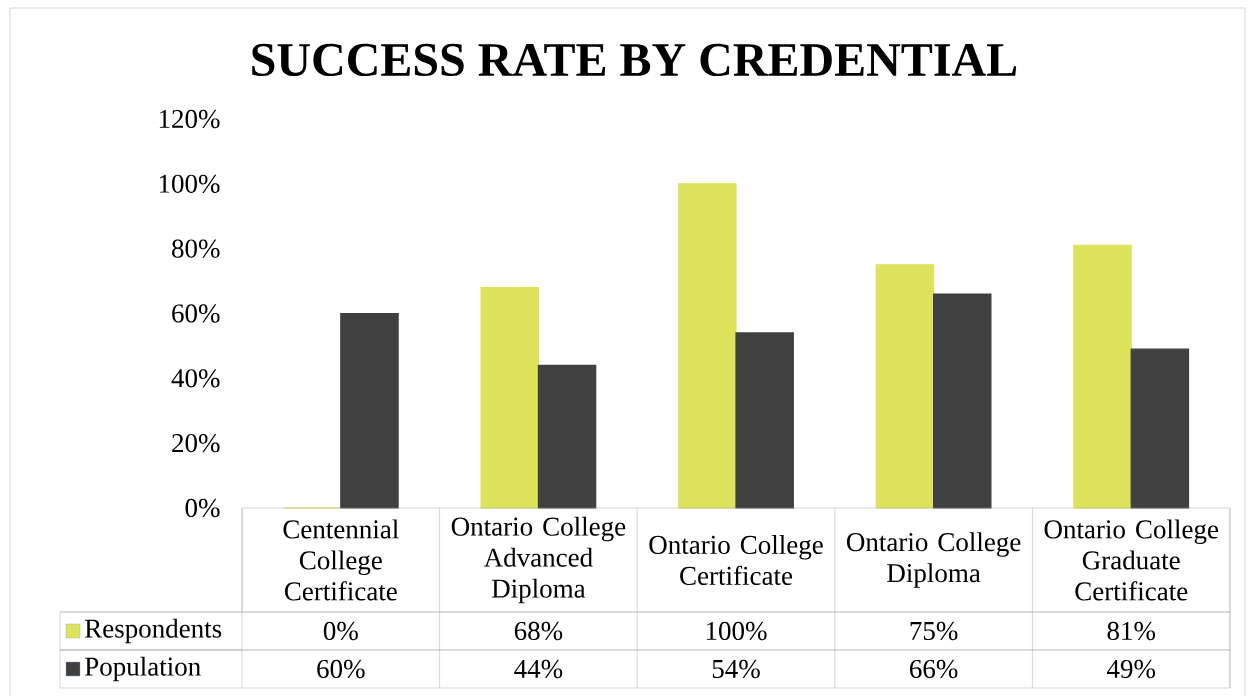 The height and width of the screenshot is (696, 1254). Describe the element at coordinates (340, 631) in the screenshot. I see `data-label: 0%` at that location.